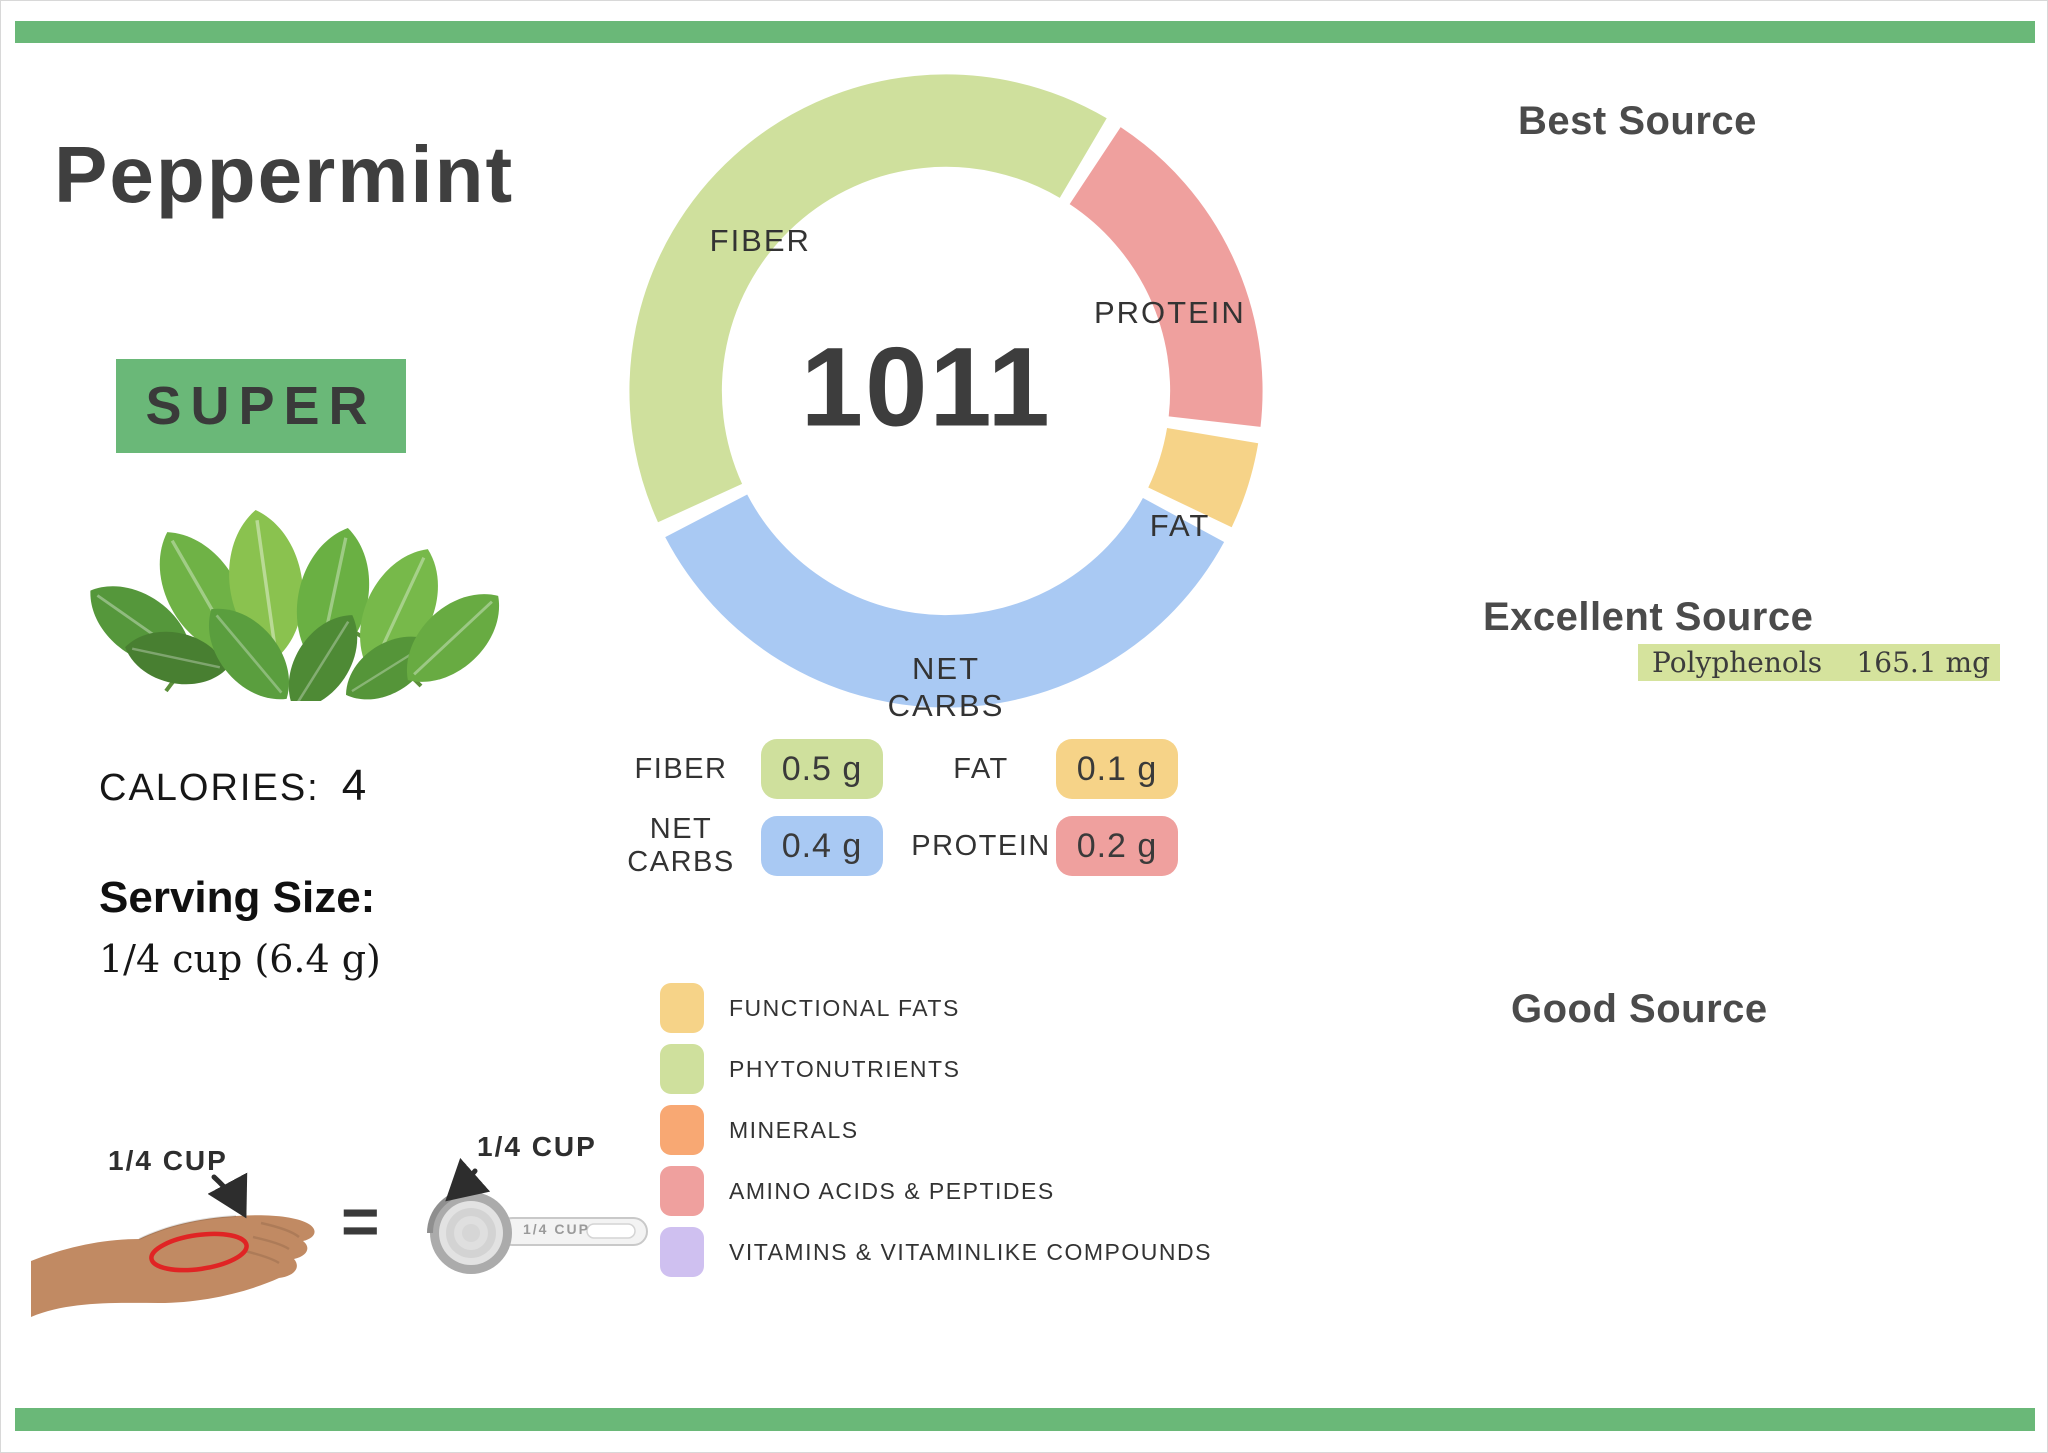  Describe the element at coordinates (682, 1252) in the screenshot. I see `vitamins-swatch` at that location.